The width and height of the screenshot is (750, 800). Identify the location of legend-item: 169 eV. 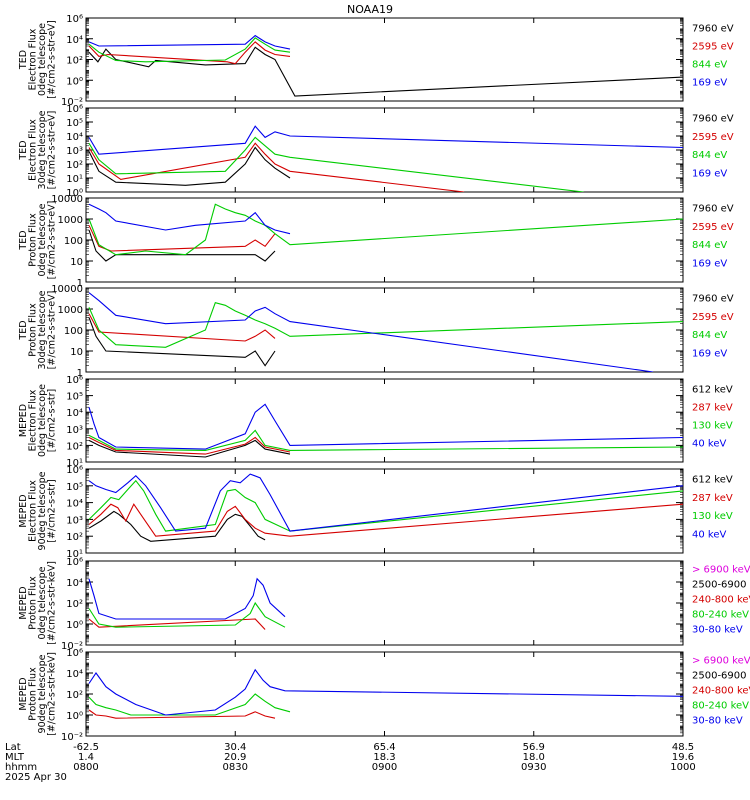
(709, 353).